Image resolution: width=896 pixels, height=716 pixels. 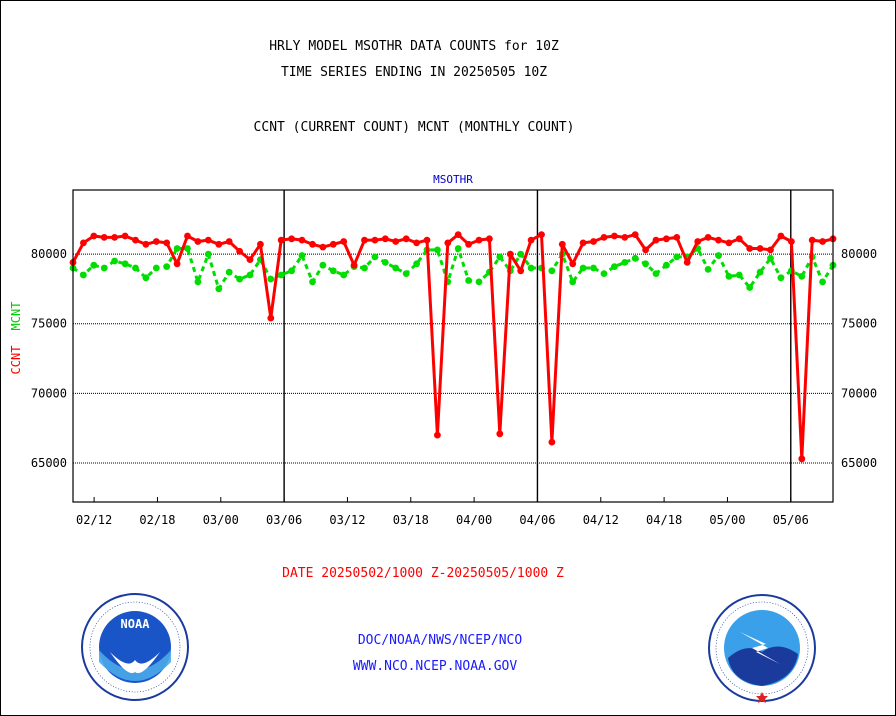 I want to click on nws-logo-icon, so click(x=762, y=648).